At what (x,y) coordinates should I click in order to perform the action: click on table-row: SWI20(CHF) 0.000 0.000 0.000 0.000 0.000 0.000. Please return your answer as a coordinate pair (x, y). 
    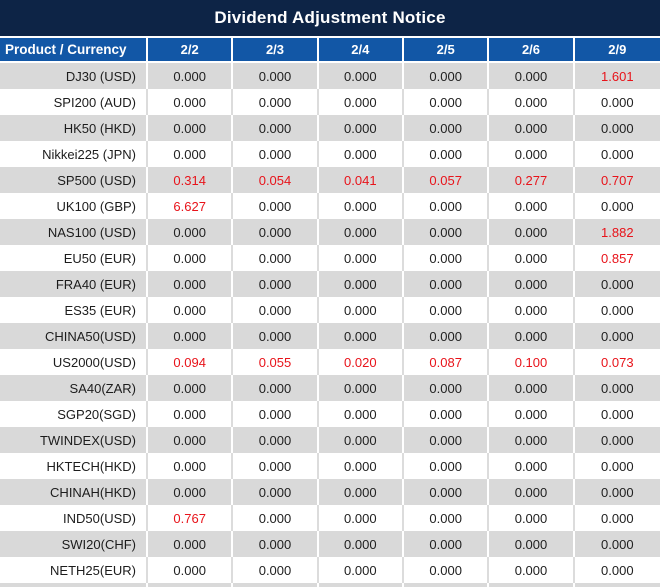
    Looking at the image, I should click on (330, 544).